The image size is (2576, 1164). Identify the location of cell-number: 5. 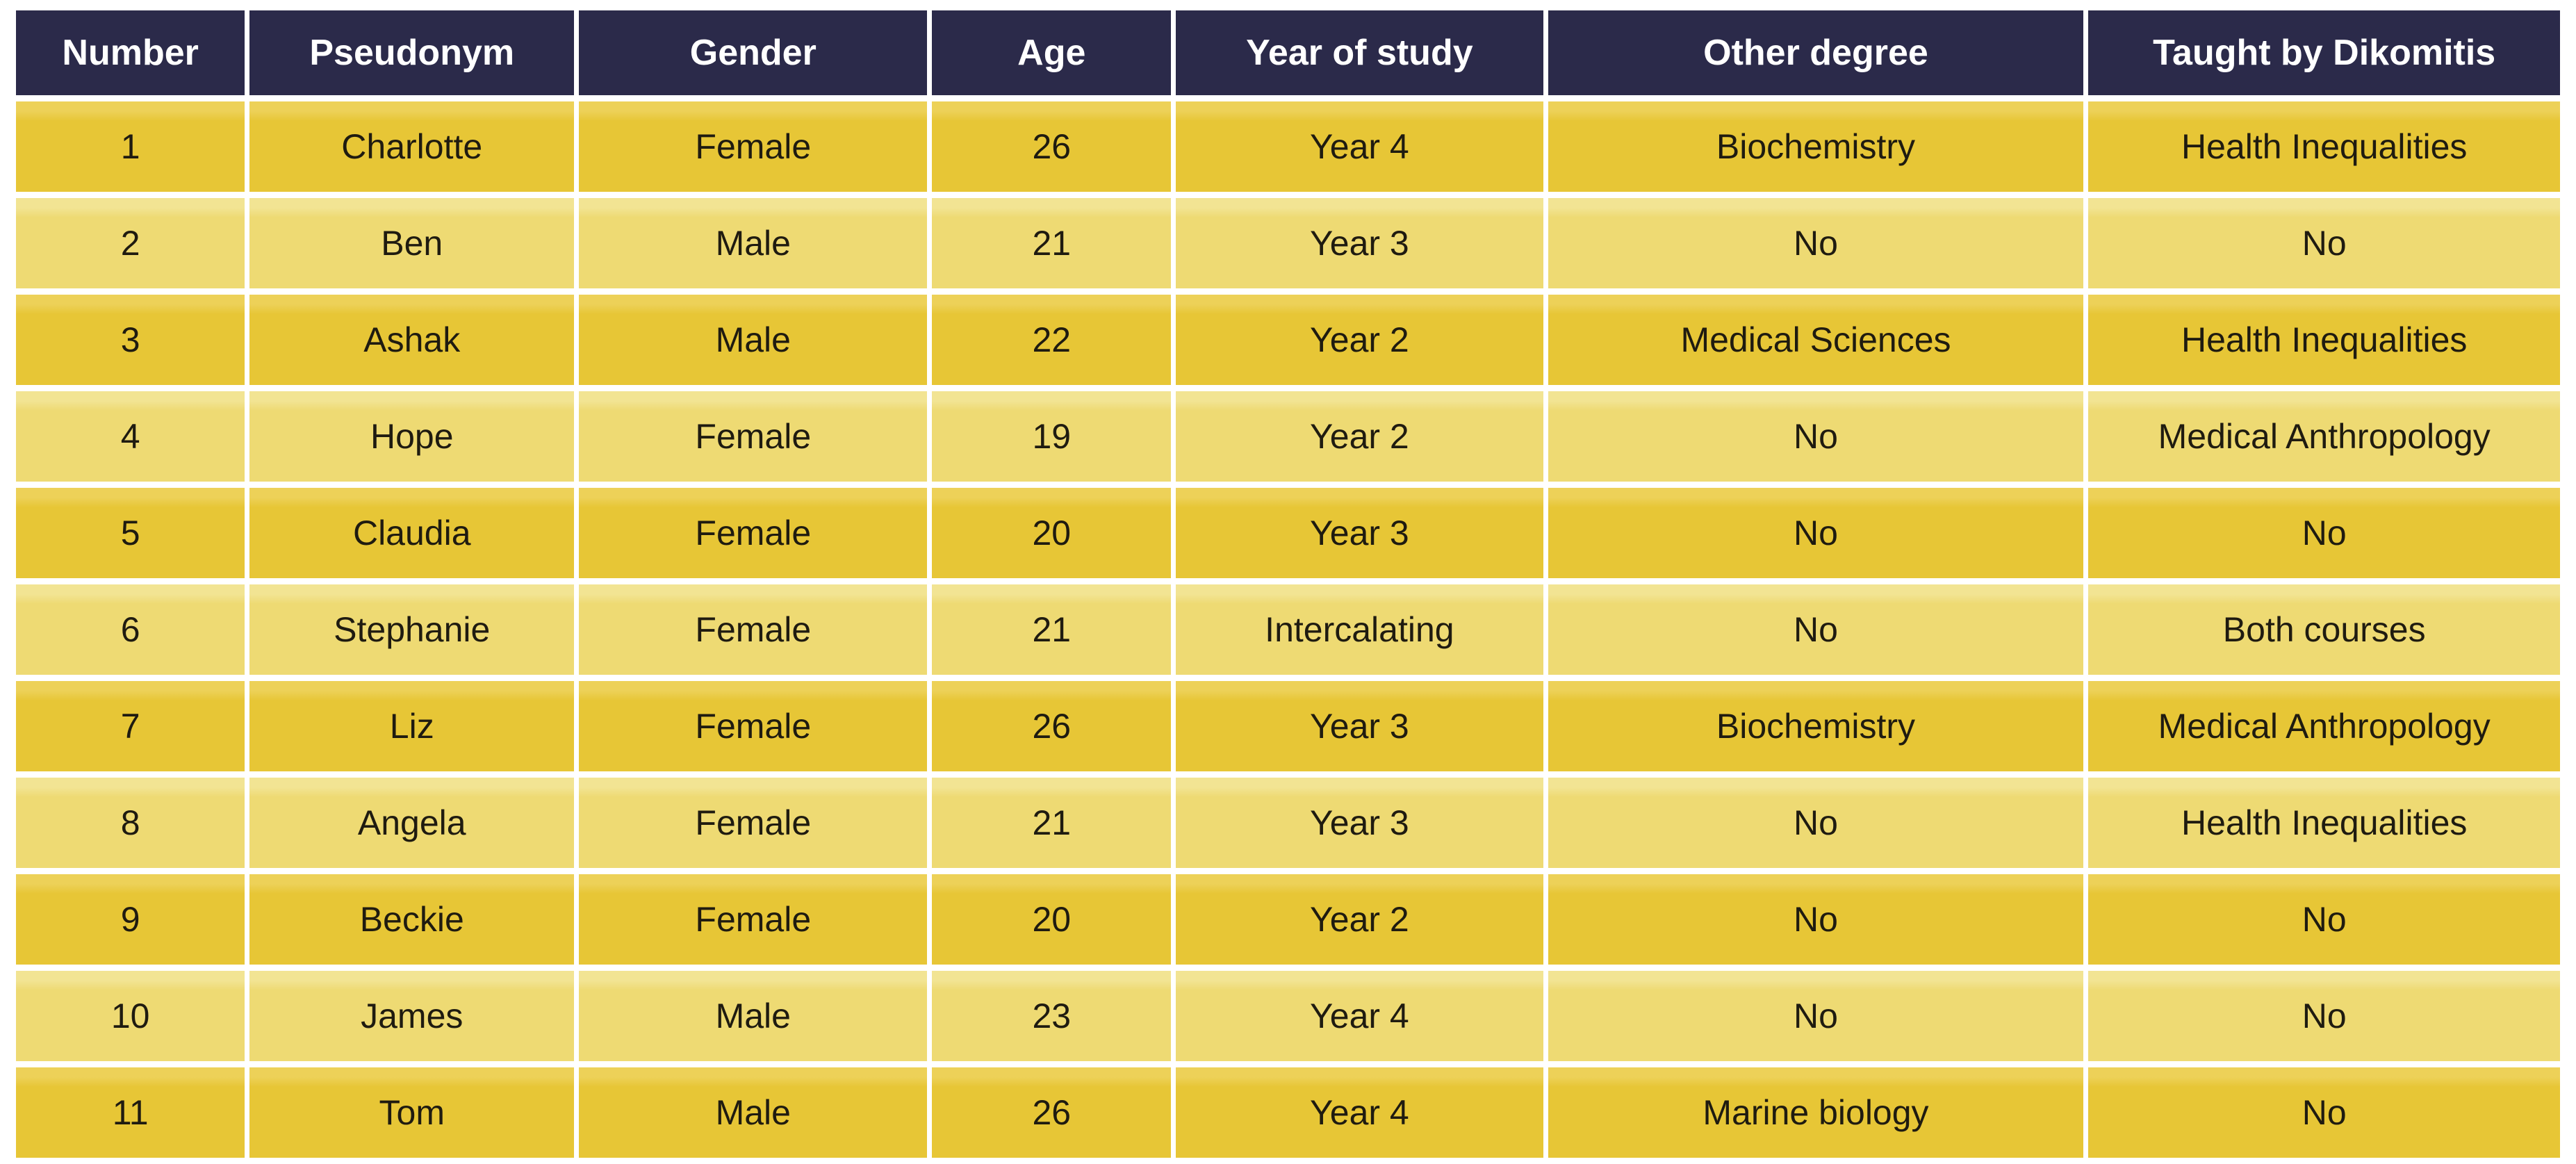
(130, 533).